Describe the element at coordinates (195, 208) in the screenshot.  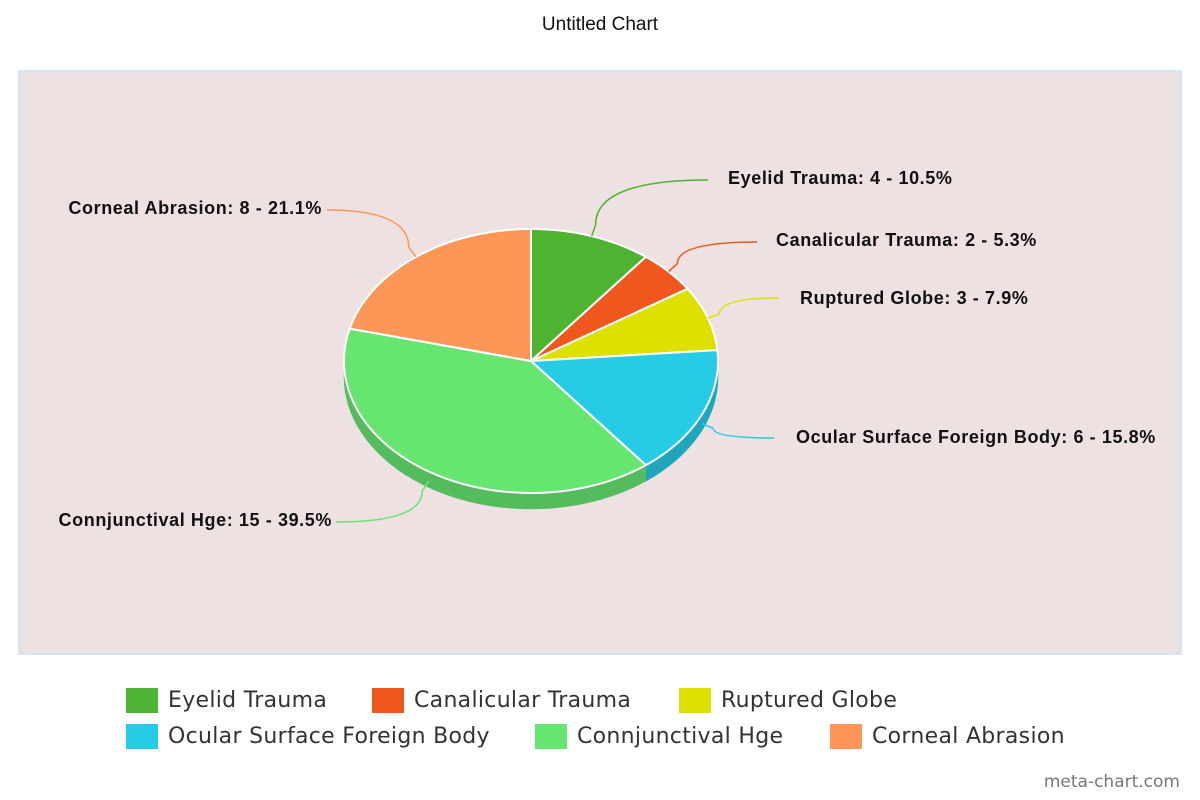
I see `data-label-5: Corneal Abrasion: 8 - 21.1%` at that location.